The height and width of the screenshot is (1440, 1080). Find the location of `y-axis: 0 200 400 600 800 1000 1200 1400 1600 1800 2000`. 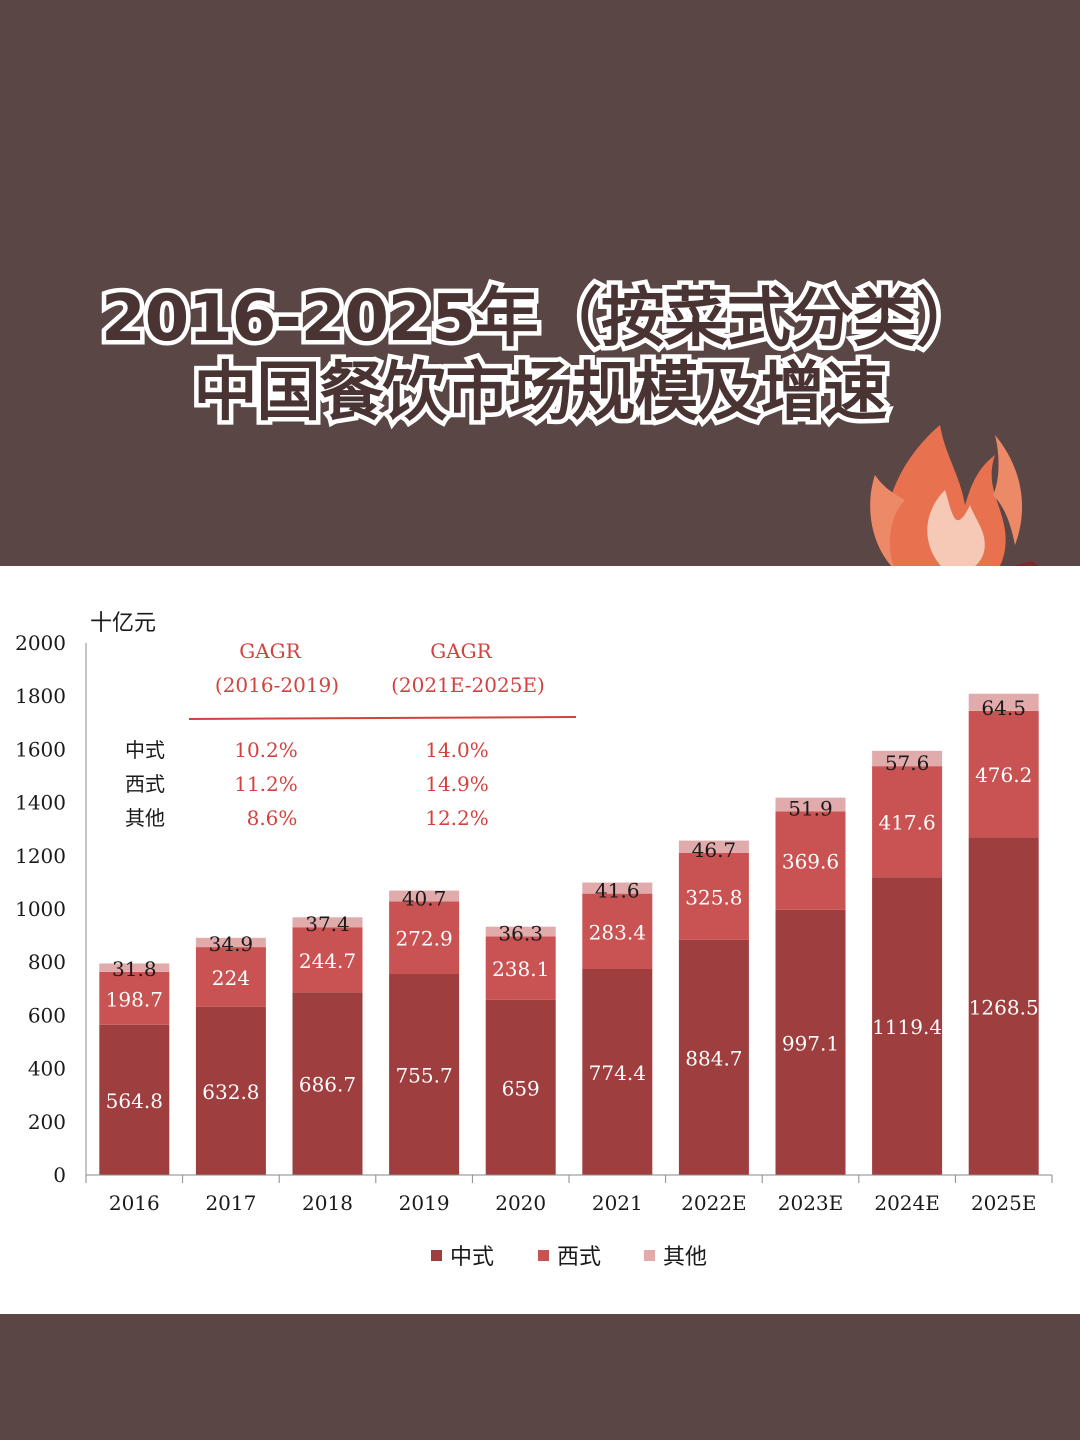

y-axis: 0 200 400 600 800 1000 1200 1400 1600 1800 2000 is located at coordinates (51, 909).